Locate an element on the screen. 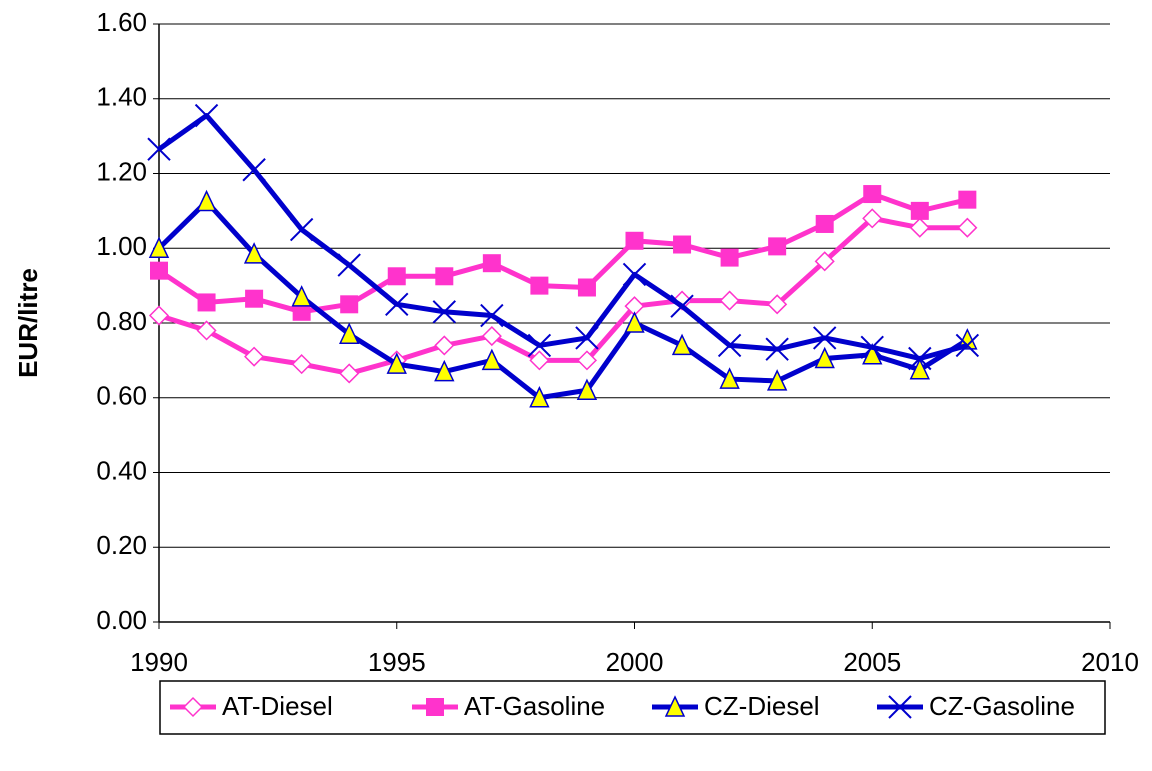 The height and width of the screenshot is (771, 1152). legend: AT-Diesel AT-Gasoline CZ-Diesel CZ-Gasoline is located at coordinates (632, 707).